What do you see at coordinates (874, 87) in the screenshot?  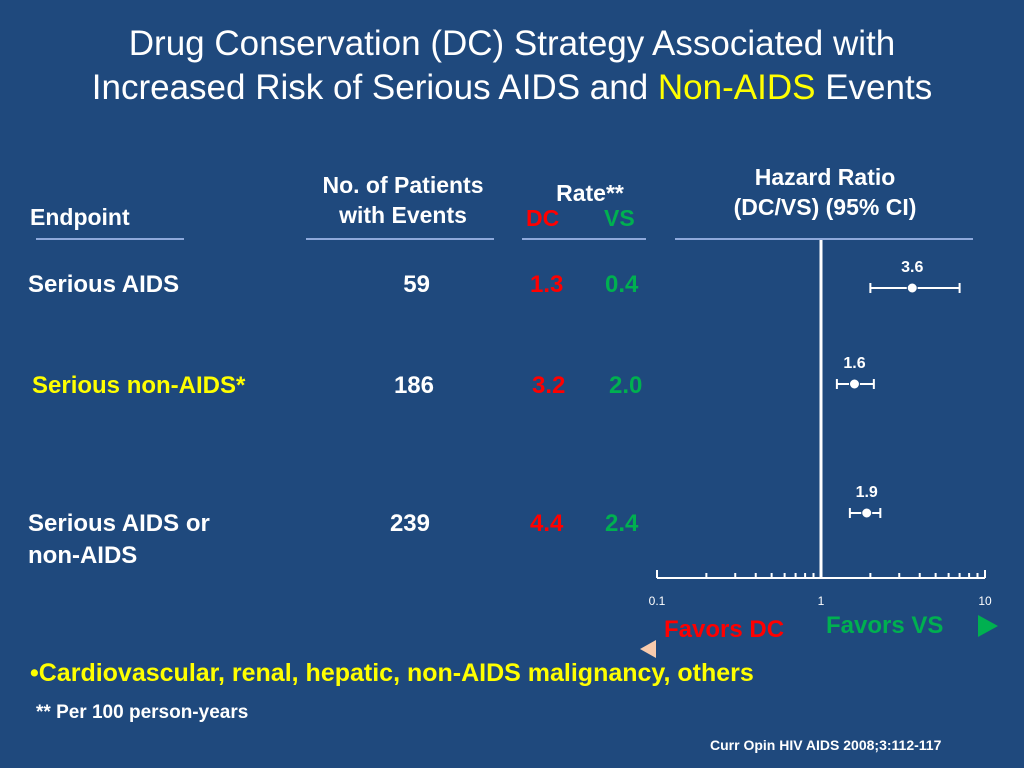 I see `title-line-2c: Events` at bounding box center [874, 87].